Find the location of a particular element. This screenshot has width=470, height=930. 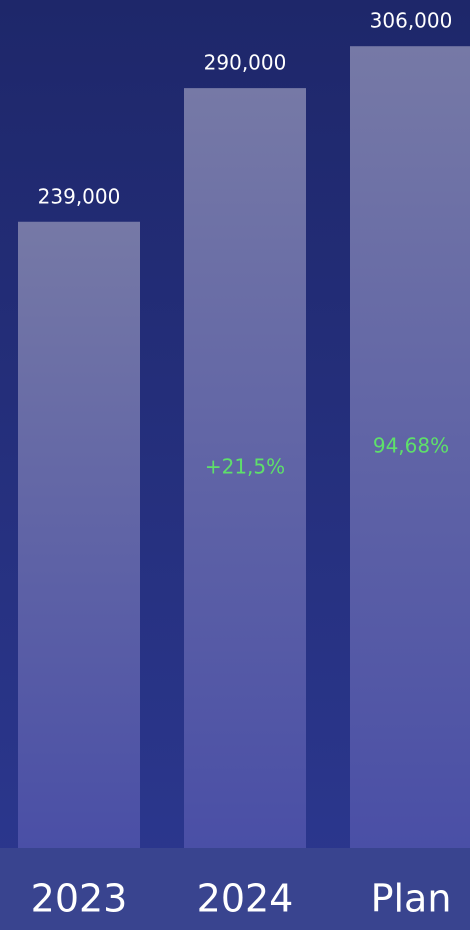

annotation: 94,68% is located at coordinates (411, 446).